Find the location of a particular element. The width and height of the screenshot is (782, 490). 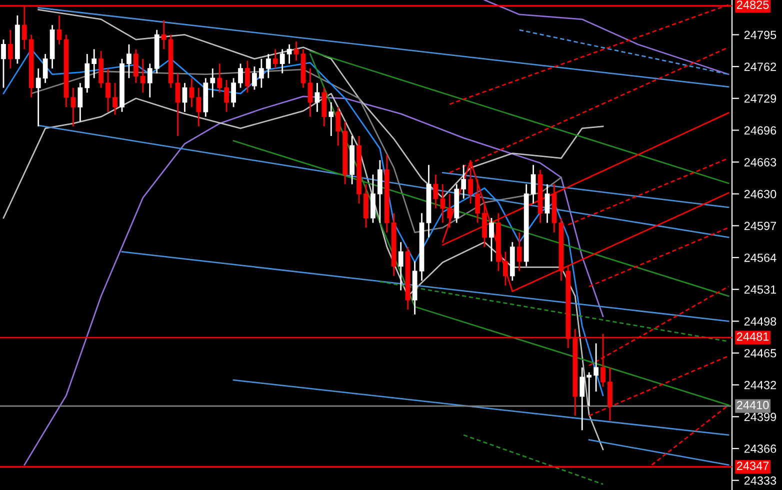

y-tick-label: 24432 is located at coordinates (760, 385).